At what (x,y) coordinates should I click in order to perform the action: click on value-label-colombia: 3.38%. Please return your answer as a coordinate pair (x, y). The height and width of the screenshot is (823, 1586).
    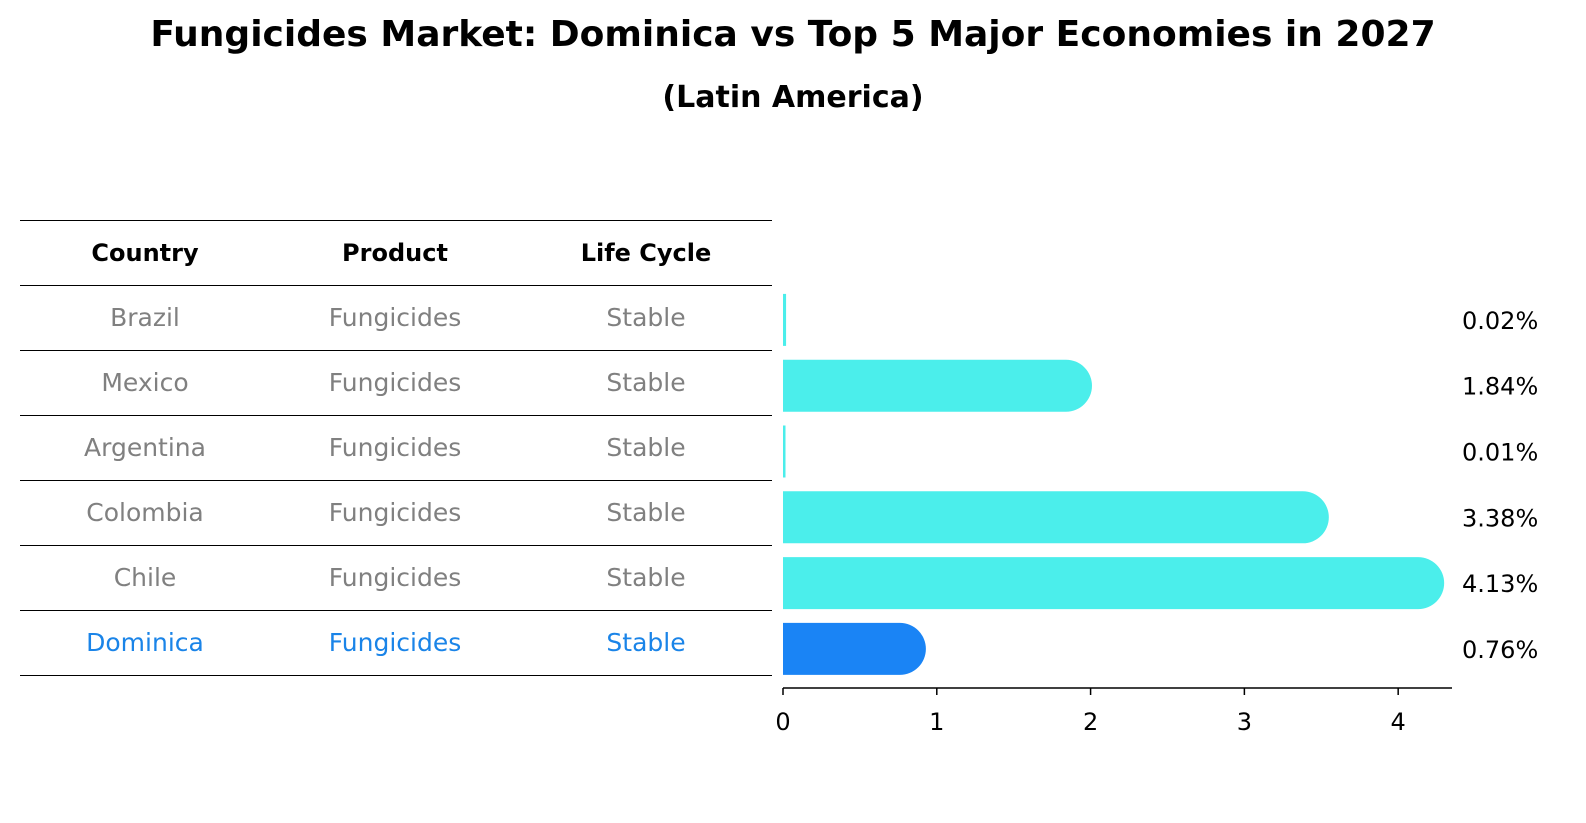
    Looking at the image, I should click on (1500, 518).